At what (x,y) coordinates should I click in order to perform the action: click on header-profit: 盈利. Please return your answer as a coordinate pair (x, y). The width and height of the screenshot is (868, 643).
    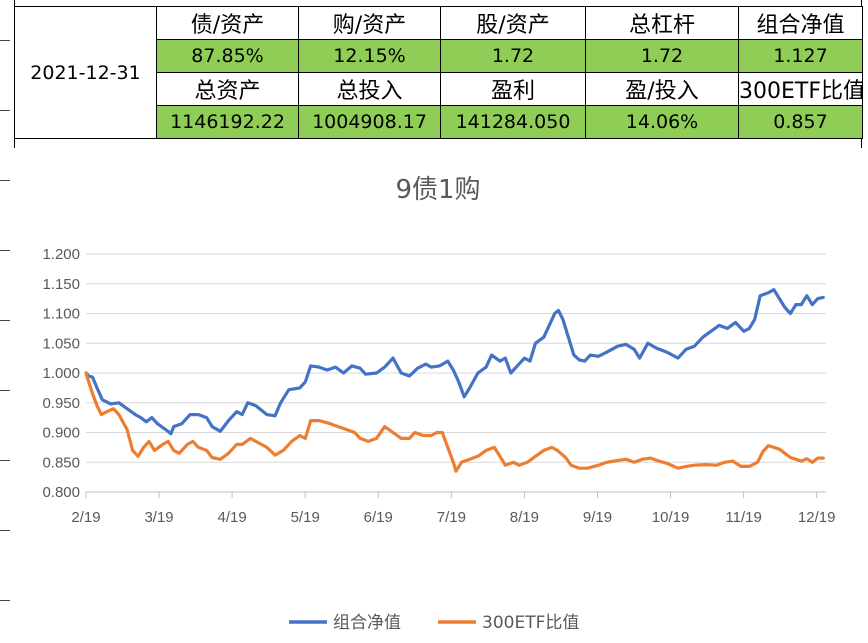
    Looking at the image, I should click on (513, 89).